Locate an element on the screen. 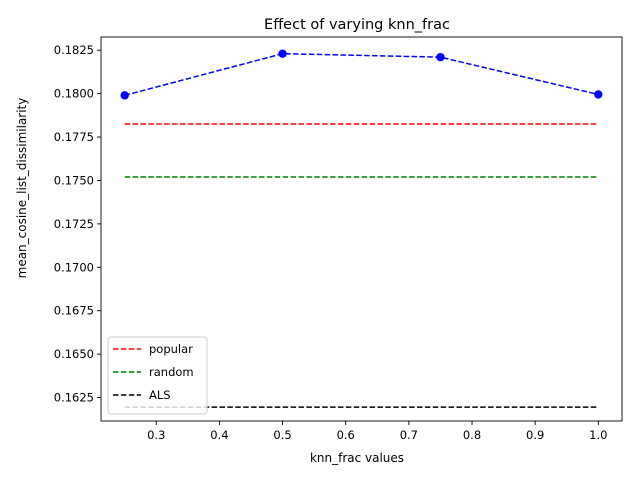  x-tick-label: 0.9 is located at coordinates (535, 435).